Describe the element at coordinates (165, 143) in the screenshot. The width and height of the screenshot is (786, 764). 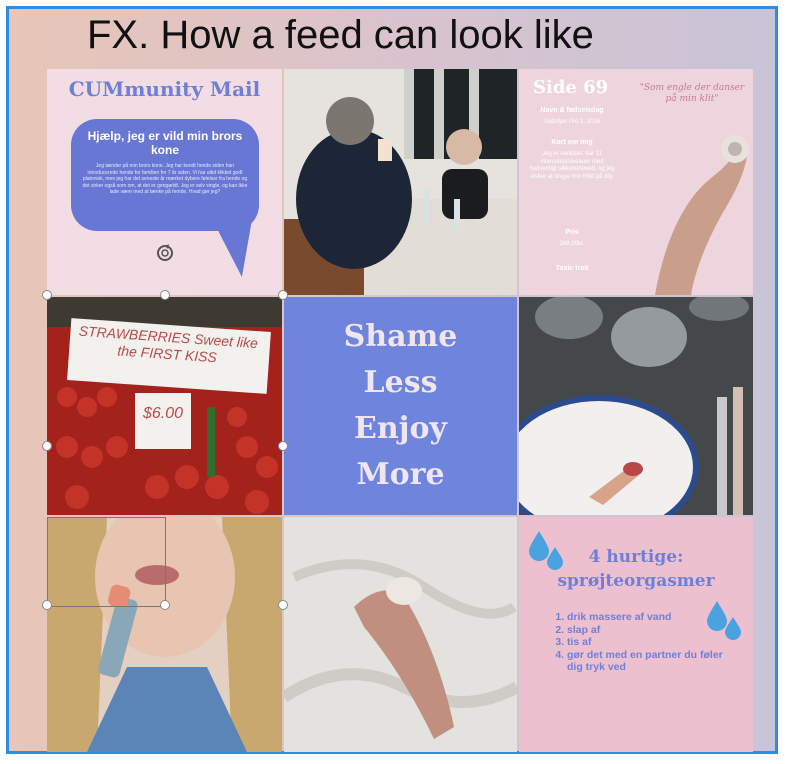
I see `mail-heading: Hjælp, jeg er vild min brors kone` at that location.